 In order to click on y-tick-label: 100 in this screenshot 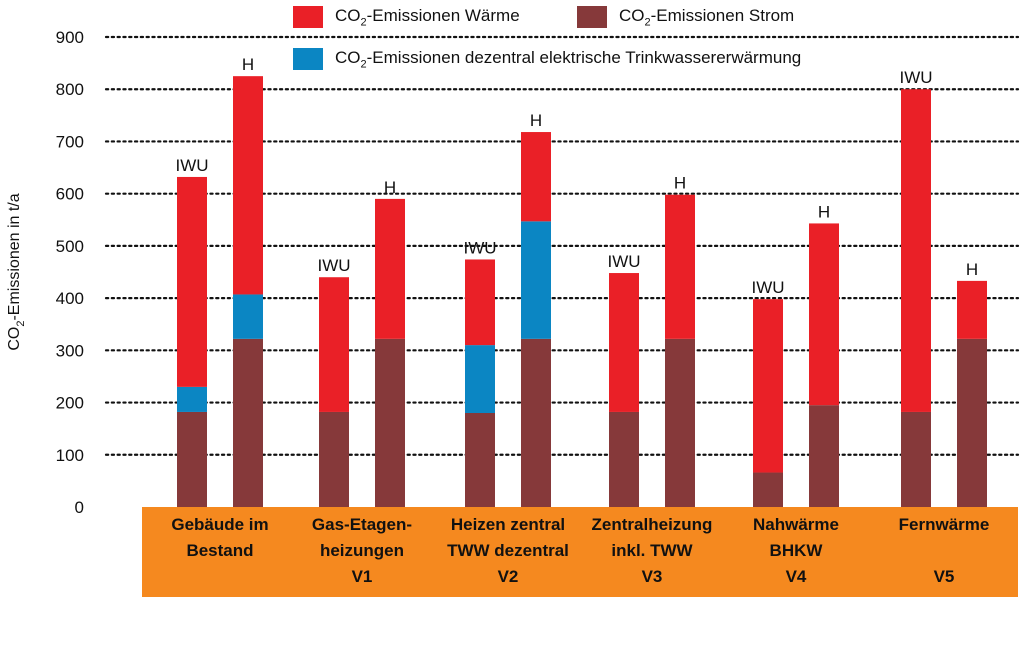, I will do `click(70, 455)`.